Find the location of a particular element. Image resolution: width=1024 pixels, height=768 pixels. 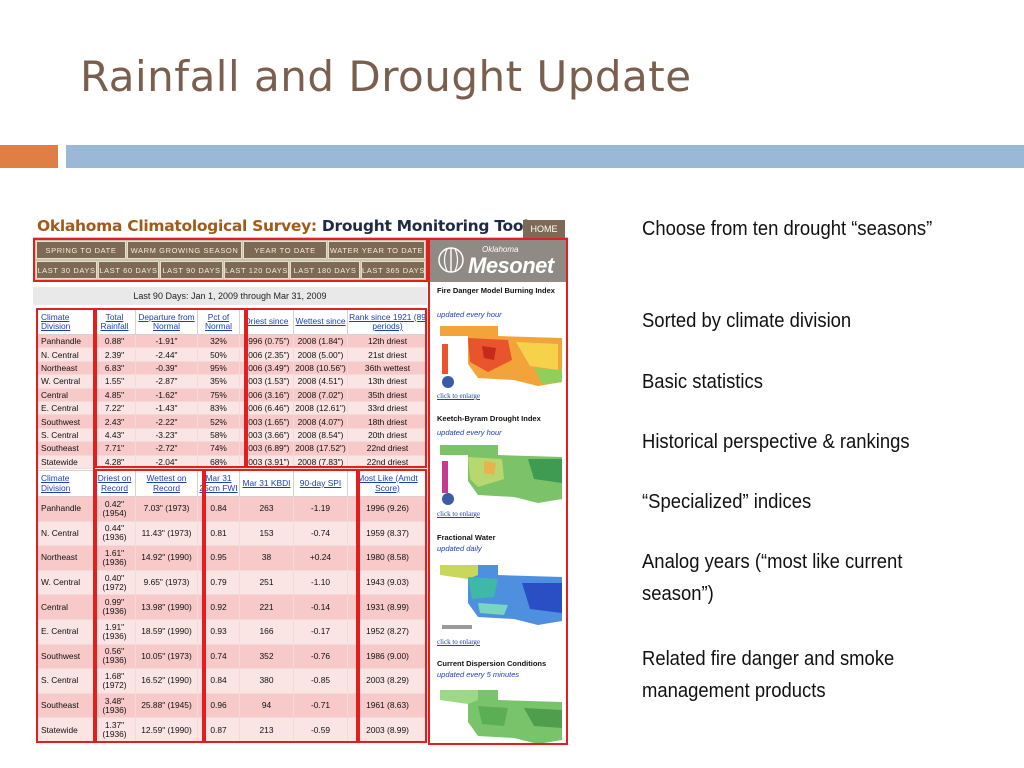

product-title: Fractional Water is located at coordinates (466, 537).